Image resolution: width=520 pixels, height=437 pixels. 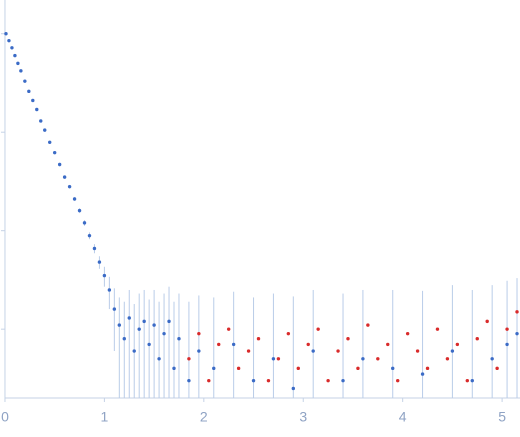 I want to click on x-tick-label: 0, so click(x=5, y=417).